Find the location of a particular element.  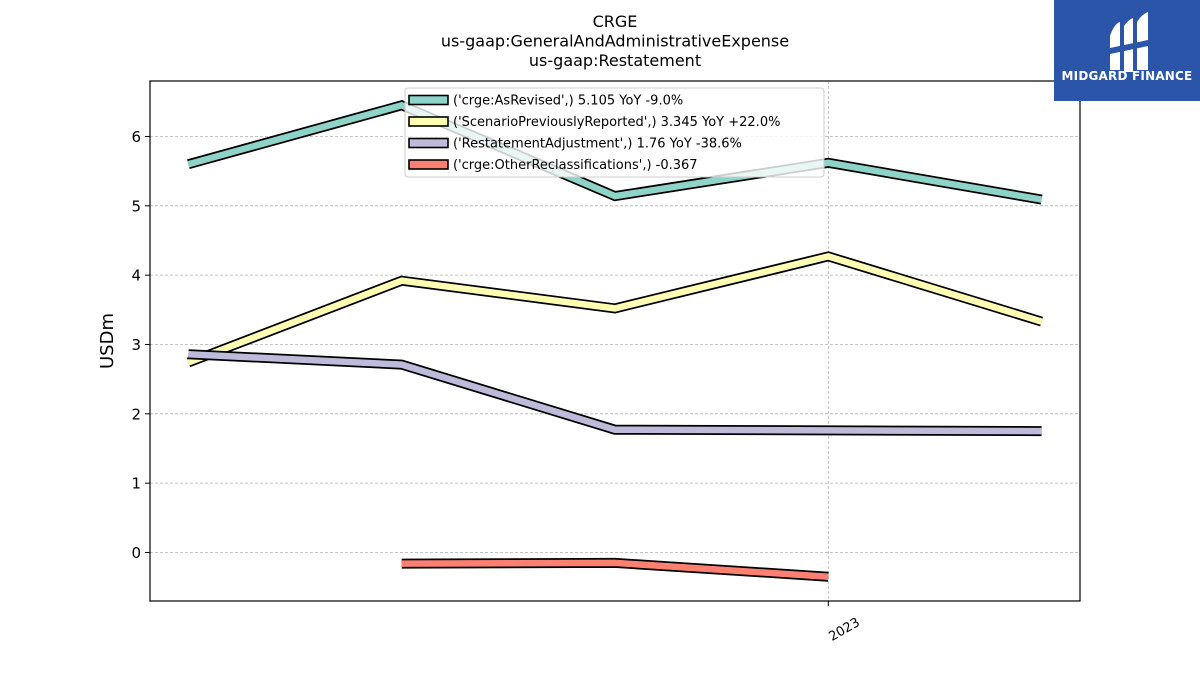

midgard-finance-logo: MIDGARD FINANCE is located at coordinates (1127, 50).